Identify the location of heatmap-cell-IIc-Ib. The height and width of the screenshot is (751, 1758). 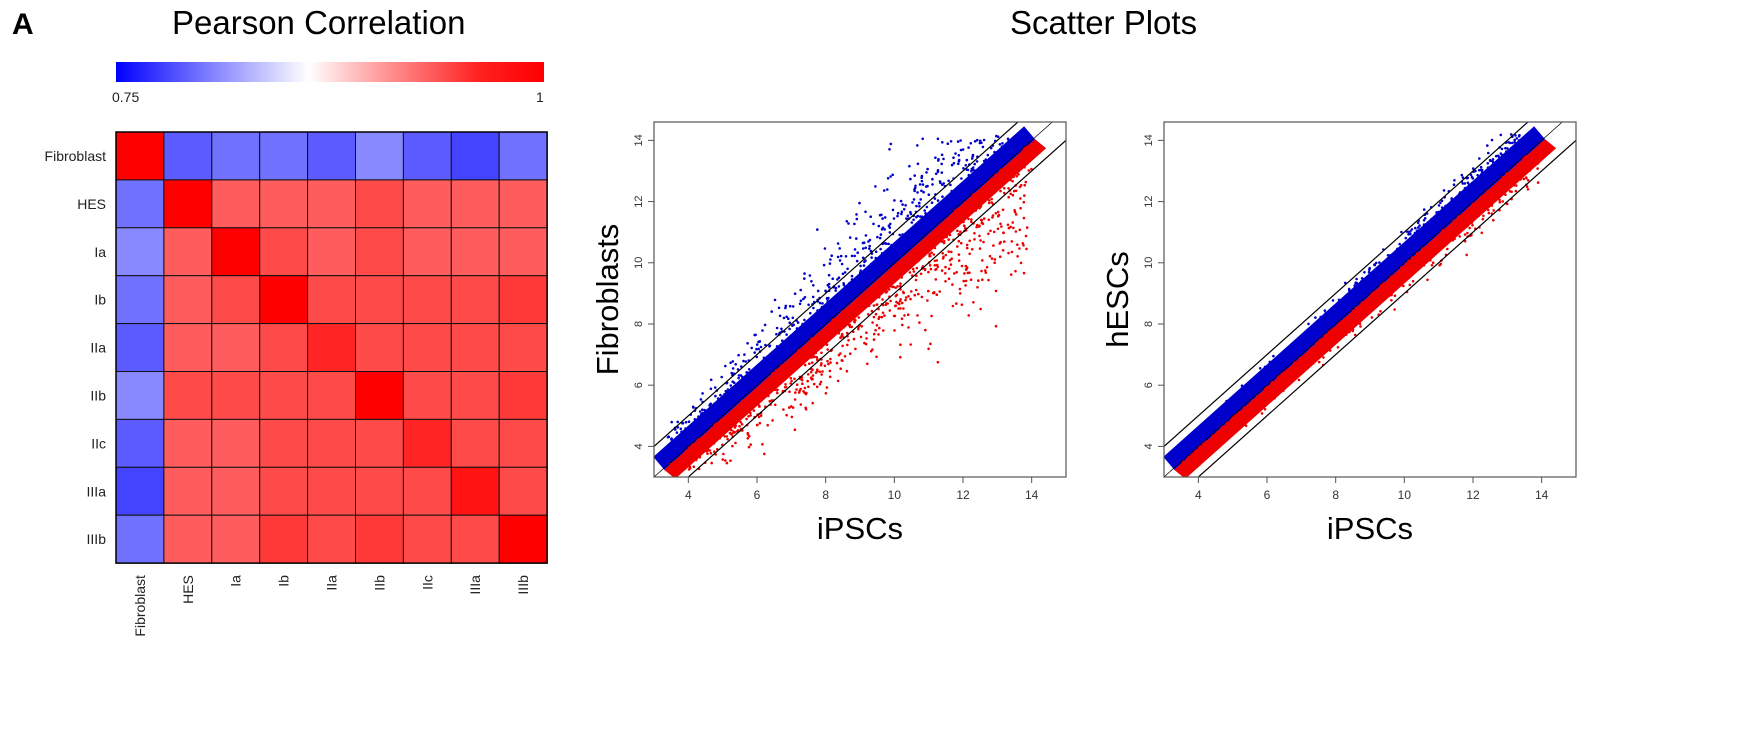
(284, 443).